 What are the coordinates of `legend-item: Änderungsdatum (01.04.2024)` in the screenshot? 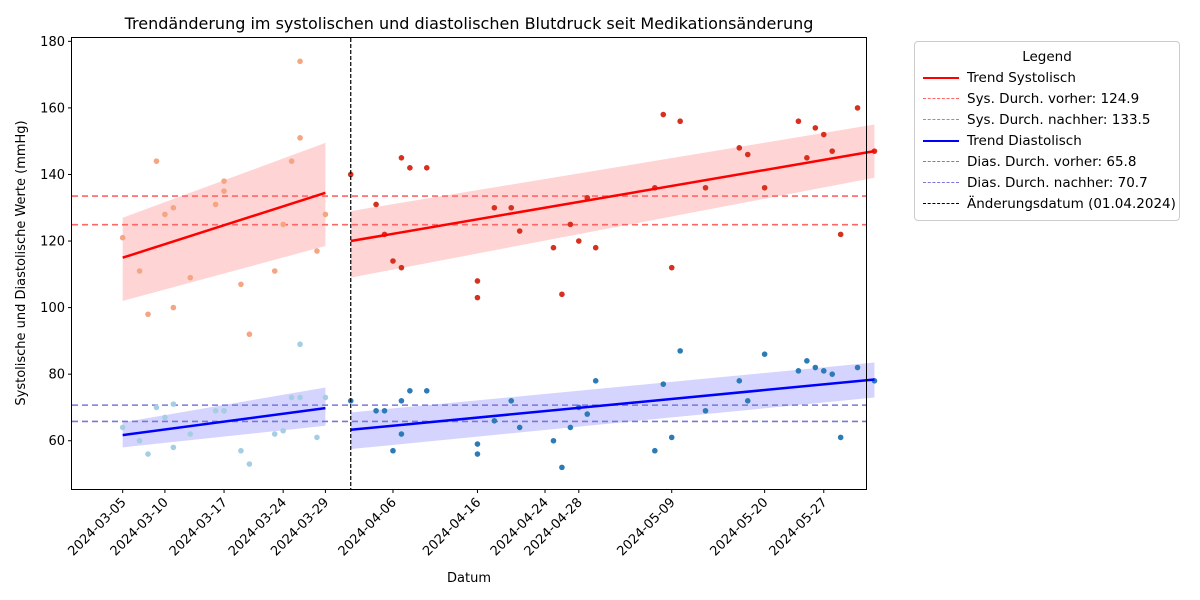 It's located at (1047, 203).